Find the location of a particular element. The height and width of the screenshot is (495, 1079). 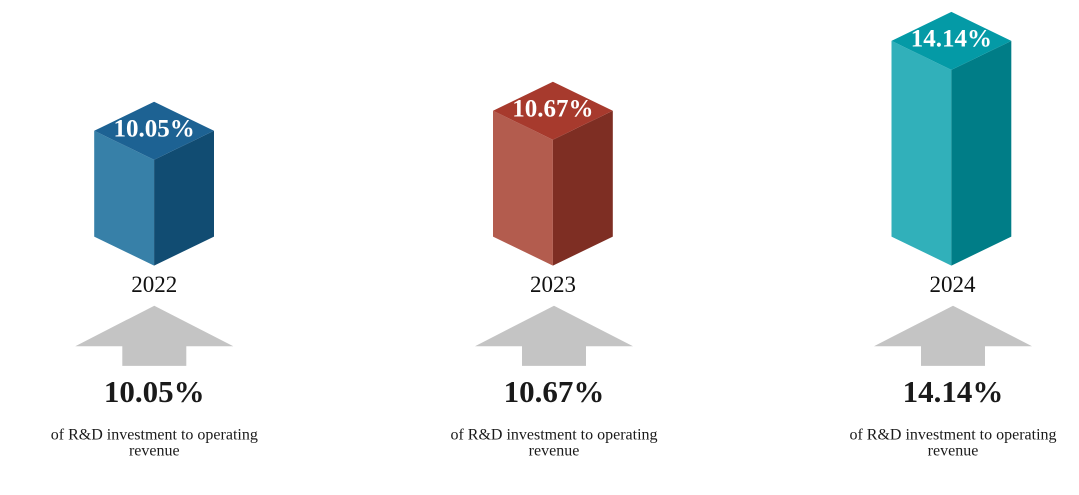

svg-text: 2022 is located at coordinates (154, 284).